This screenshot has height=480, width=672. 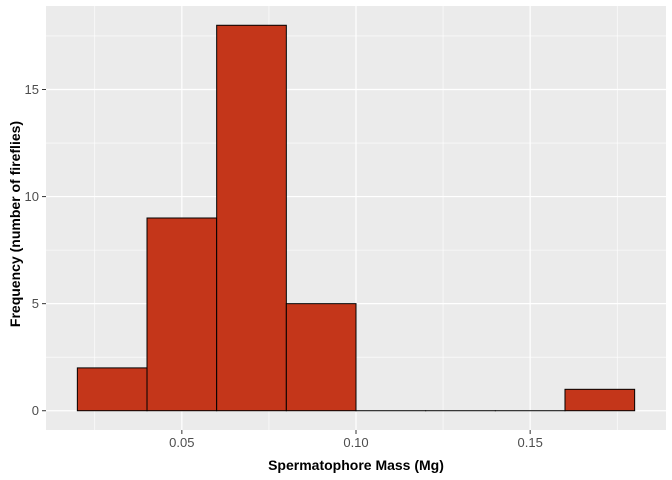 What do you see at coordinates (32, 89) in the screenshot?
I see `y-tick-label: 15` at bounding box center [32, 89].